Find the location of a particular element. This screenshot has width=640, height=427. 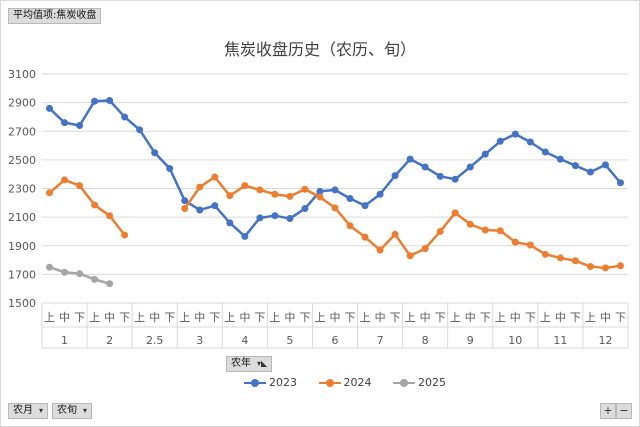

row-field-decade-button: 农旬 ▾ is located at coordinates (72, 411).